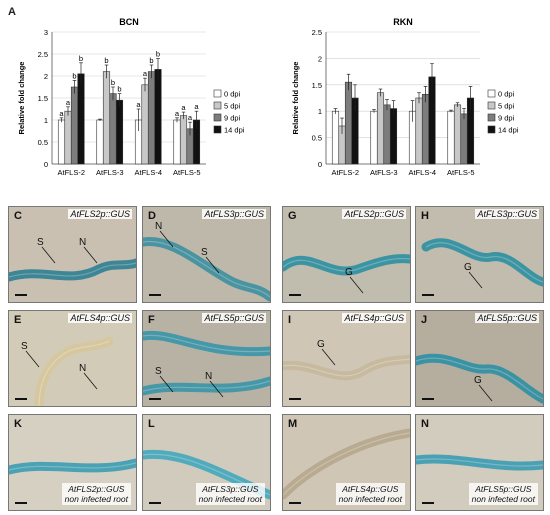 Image resolution: width=550 pixels, height=515 pixels. I want to click on construct-name: AtFLS5p::GUS, so click(503, 489).